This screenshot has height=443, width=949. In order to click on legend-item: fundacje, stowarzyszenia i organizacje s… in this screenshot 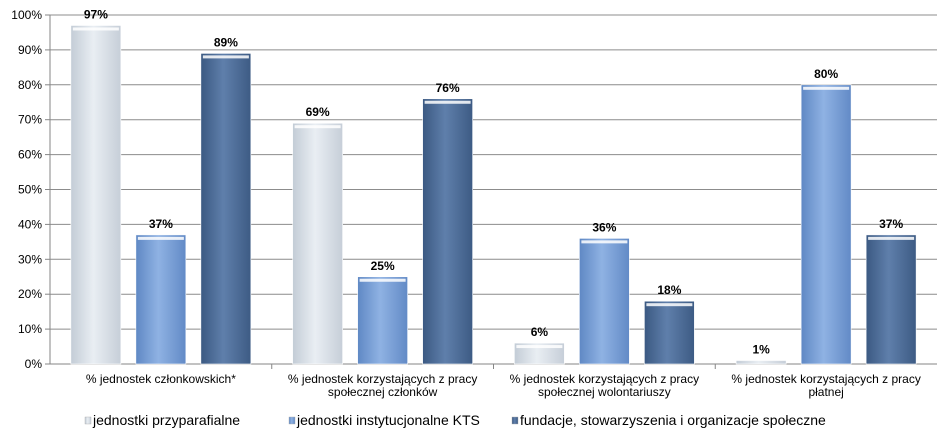, I will do `click(668, 420)`.